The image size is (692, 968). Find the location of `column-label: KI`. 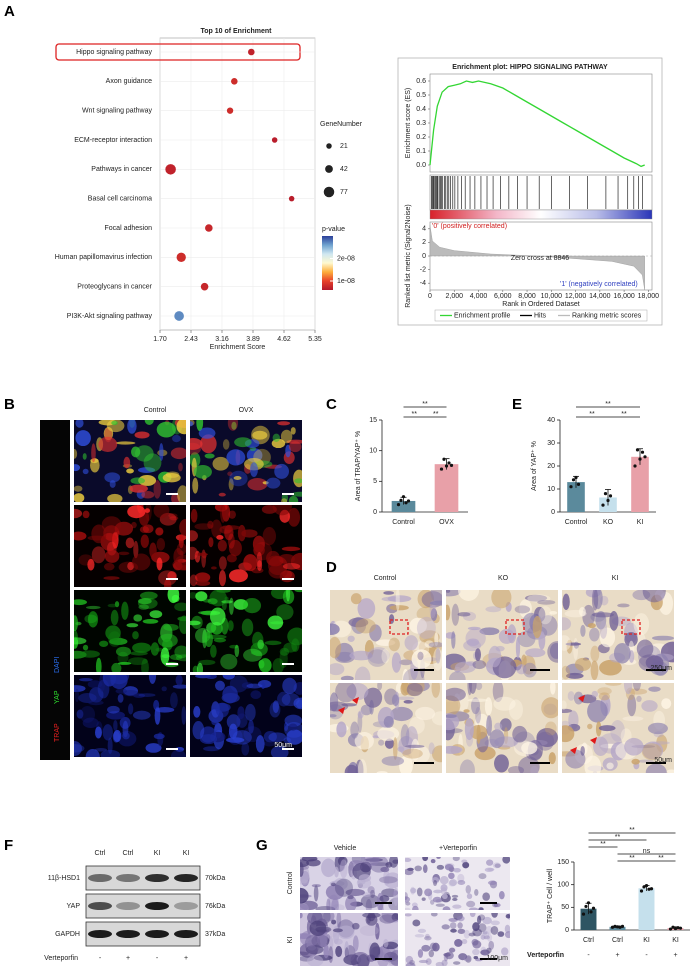

column-label: KI is located at coordinates (615, 578).